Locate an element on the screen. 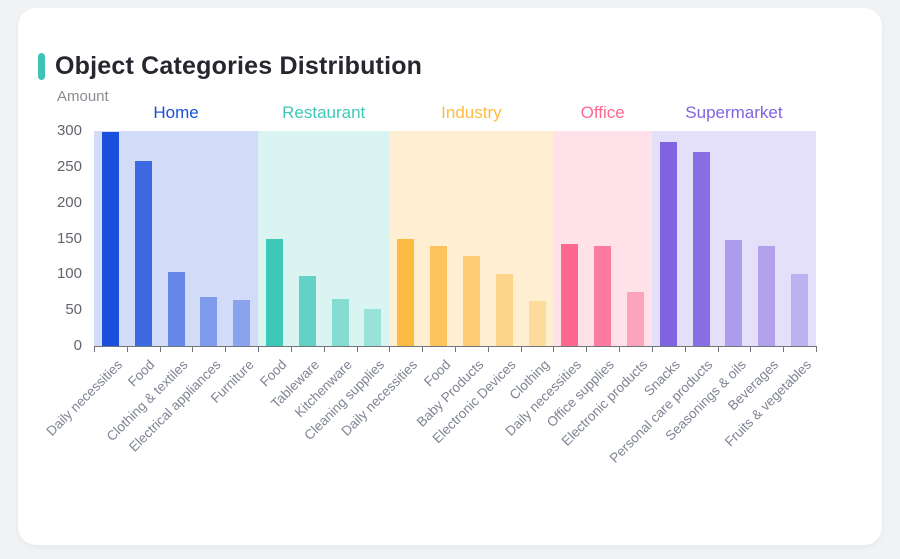 Image resolution: width=900 pixels, height=559 pixels. y-axis-tick-label: 150 is located at coordinates (69, 238).